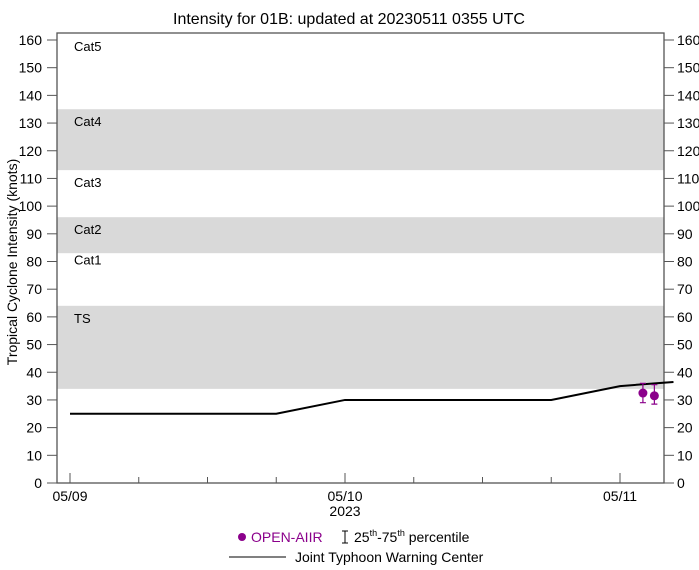  What do you see at coordinates (344, 511) in the screenshot?
I see `x-axis-label: 2023` at bounding box center [344, 511].